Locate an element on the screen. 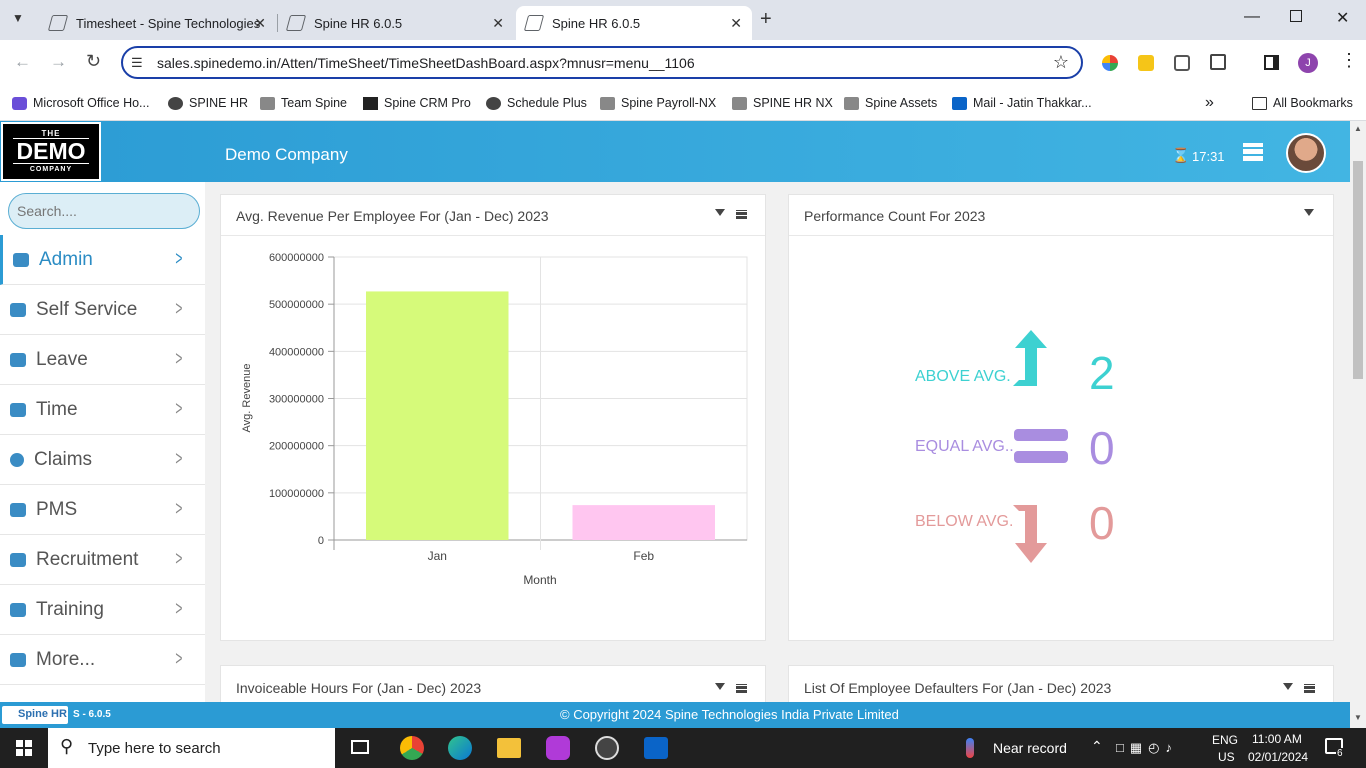  above-avg-count: 2 is located at coordinates (1102, 373).